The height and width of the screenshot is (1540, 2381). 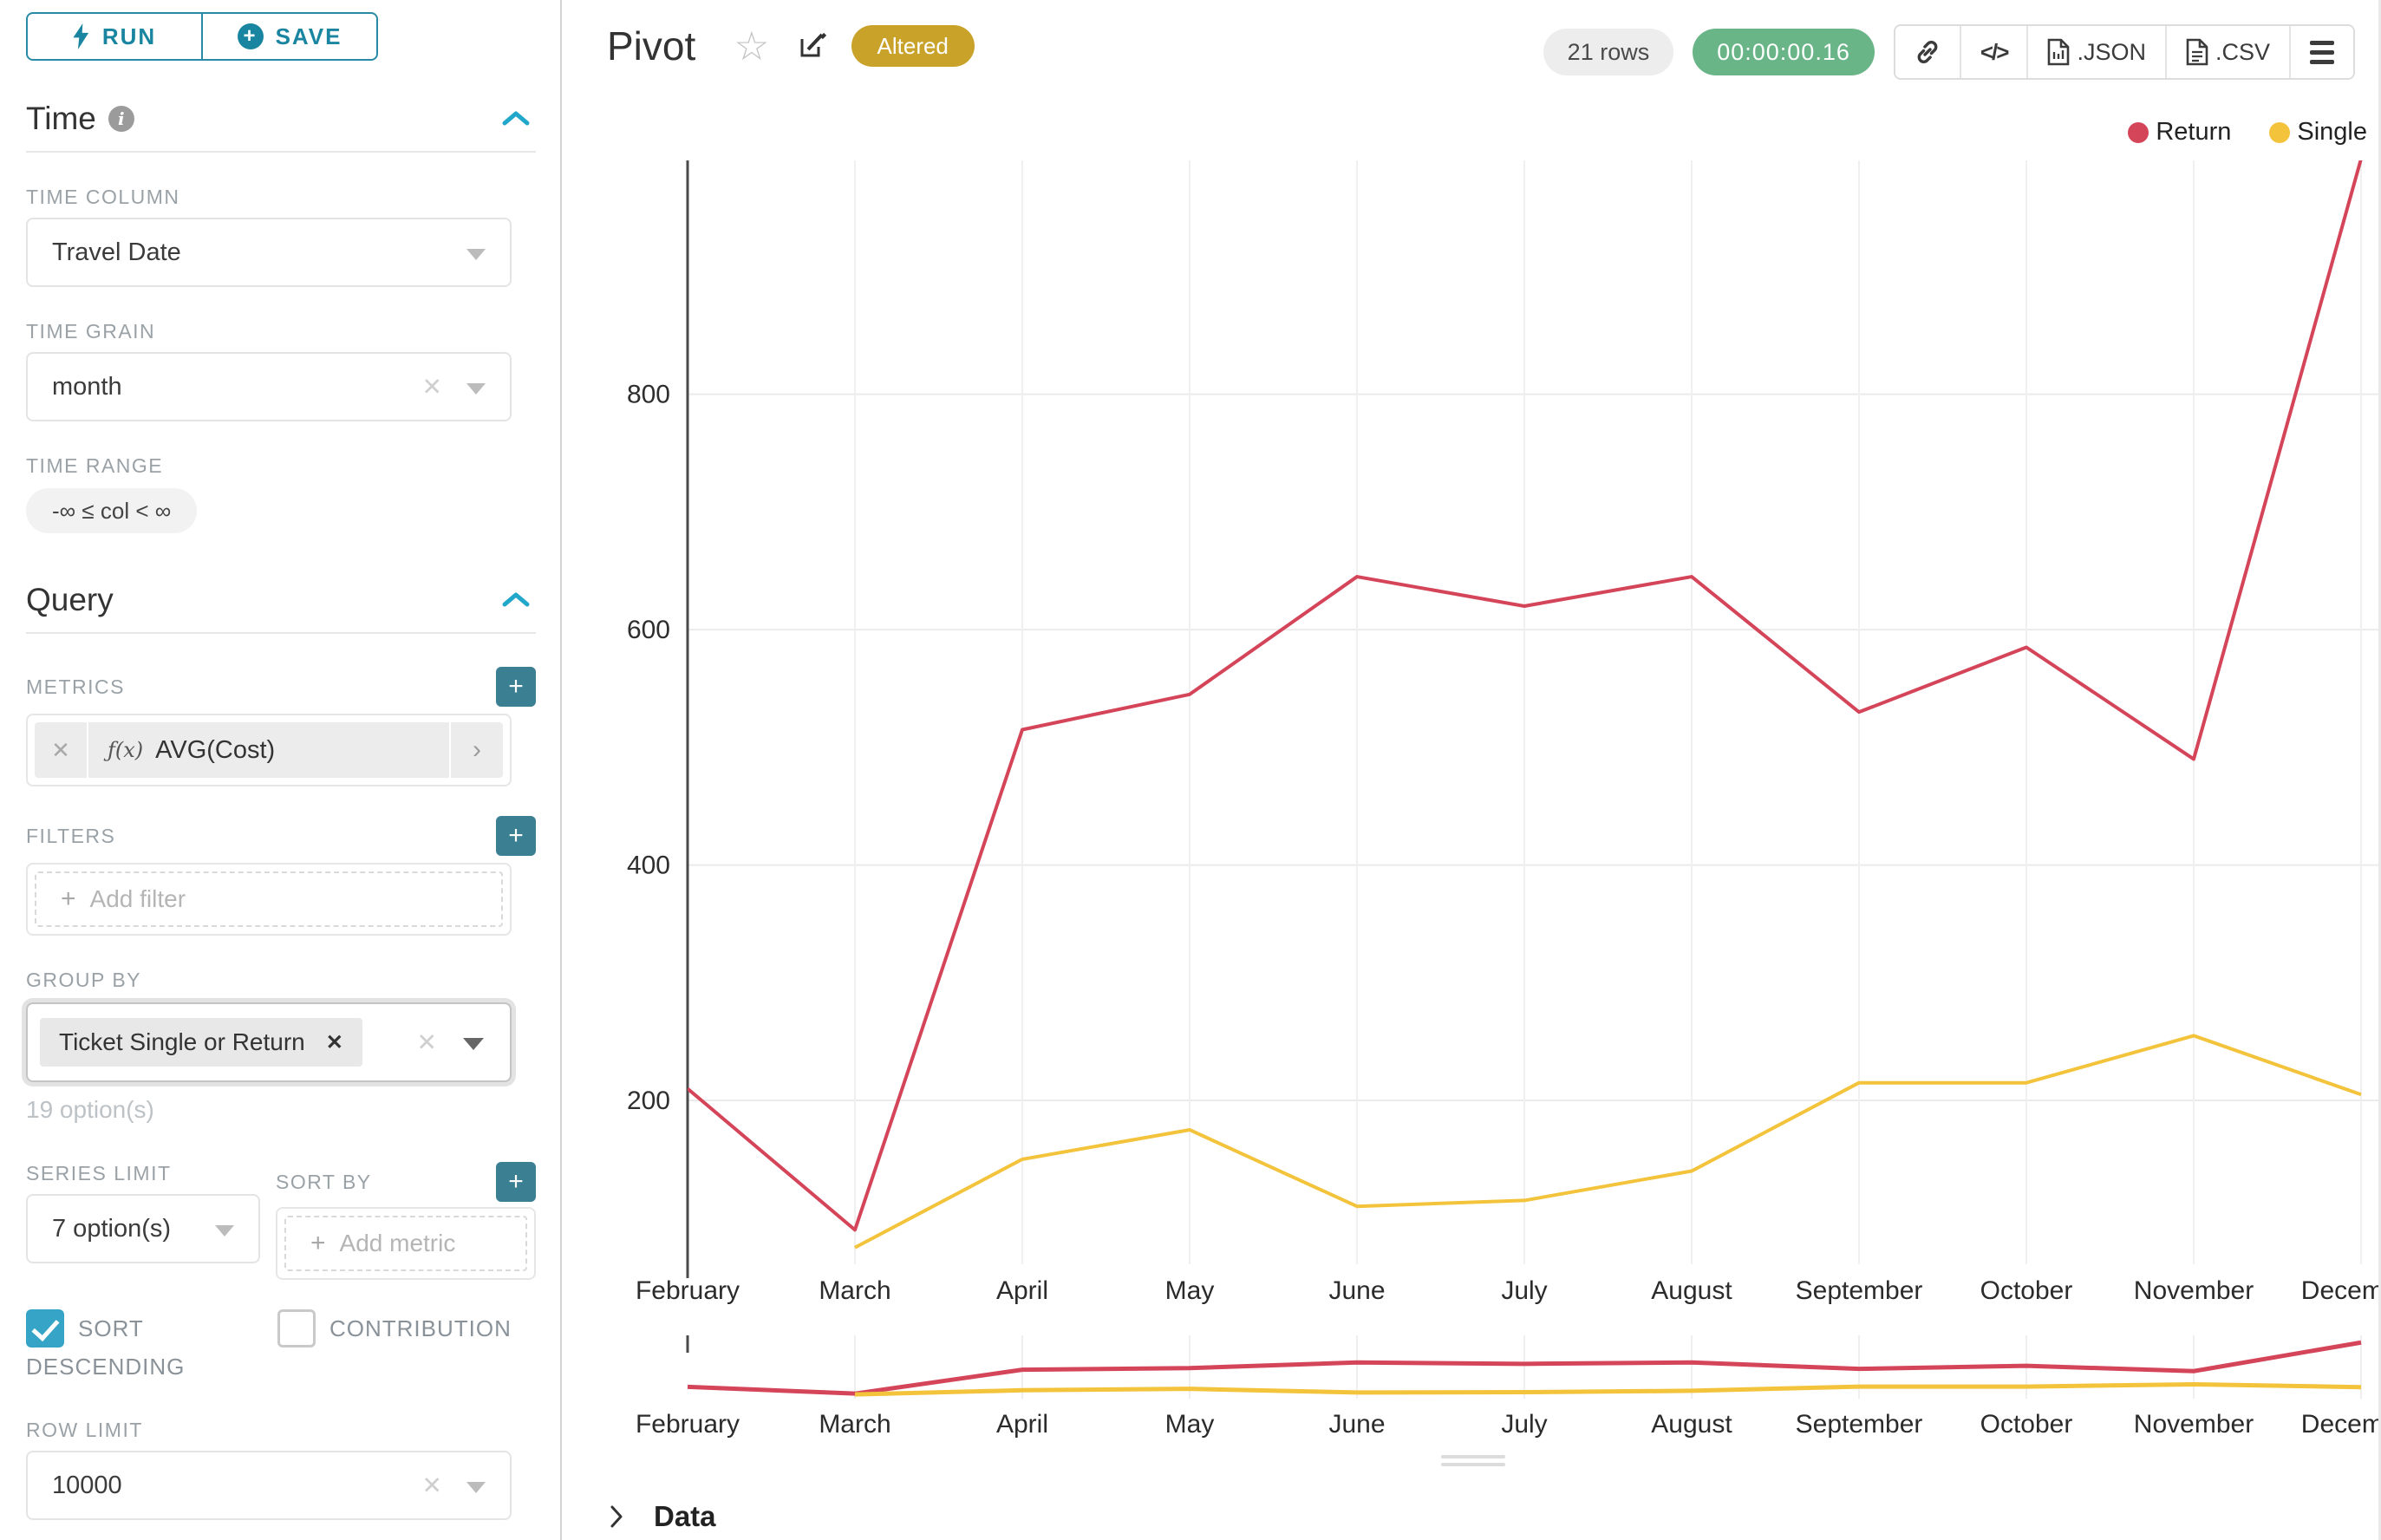 I want to click on json-label: .JSON, so click(x=2112, y=51).